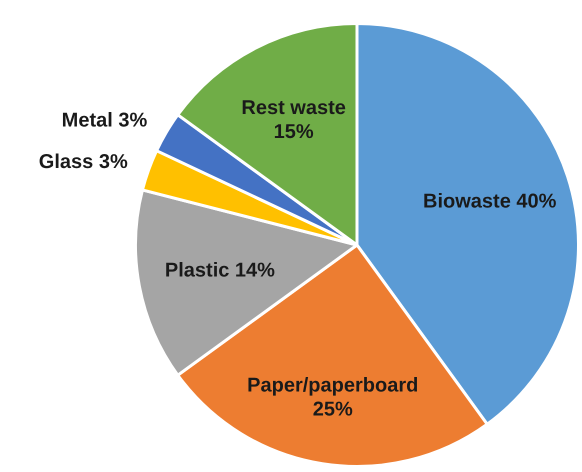 The height and width of the screenshot is (472, 582). What do you see at coordinates (490, 201) in the screenshot?
I see `slice-label: Biowaste 40%` at bounding box center [490, 201].